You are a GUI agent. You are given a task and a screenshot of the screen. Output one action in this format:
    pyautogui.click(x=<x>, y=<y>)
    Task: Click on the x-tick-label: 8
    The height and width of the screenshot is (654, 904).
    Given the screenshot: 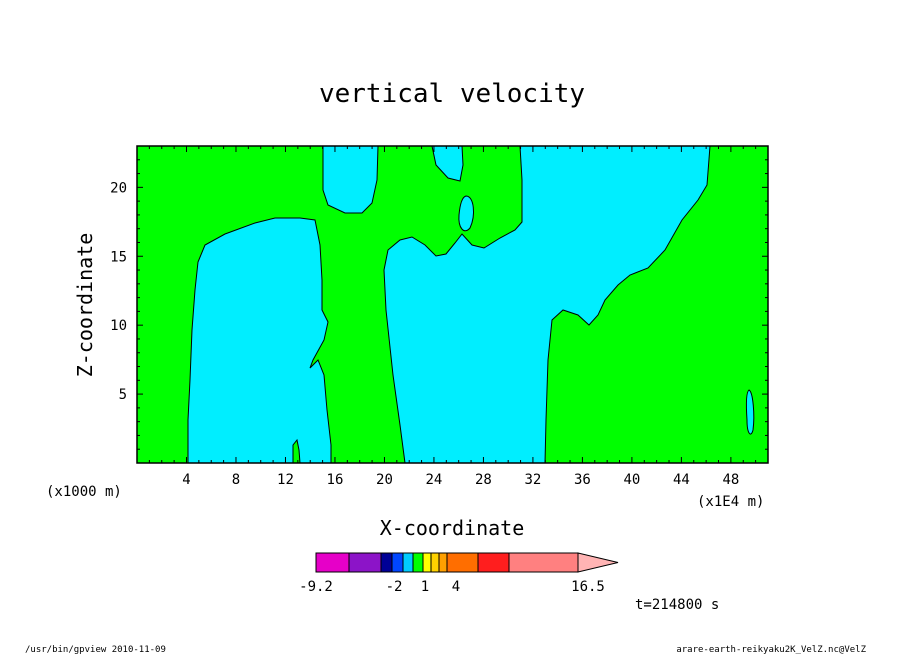 What is the action you would take?
    pyautogui.click(x=236, y=480)
    